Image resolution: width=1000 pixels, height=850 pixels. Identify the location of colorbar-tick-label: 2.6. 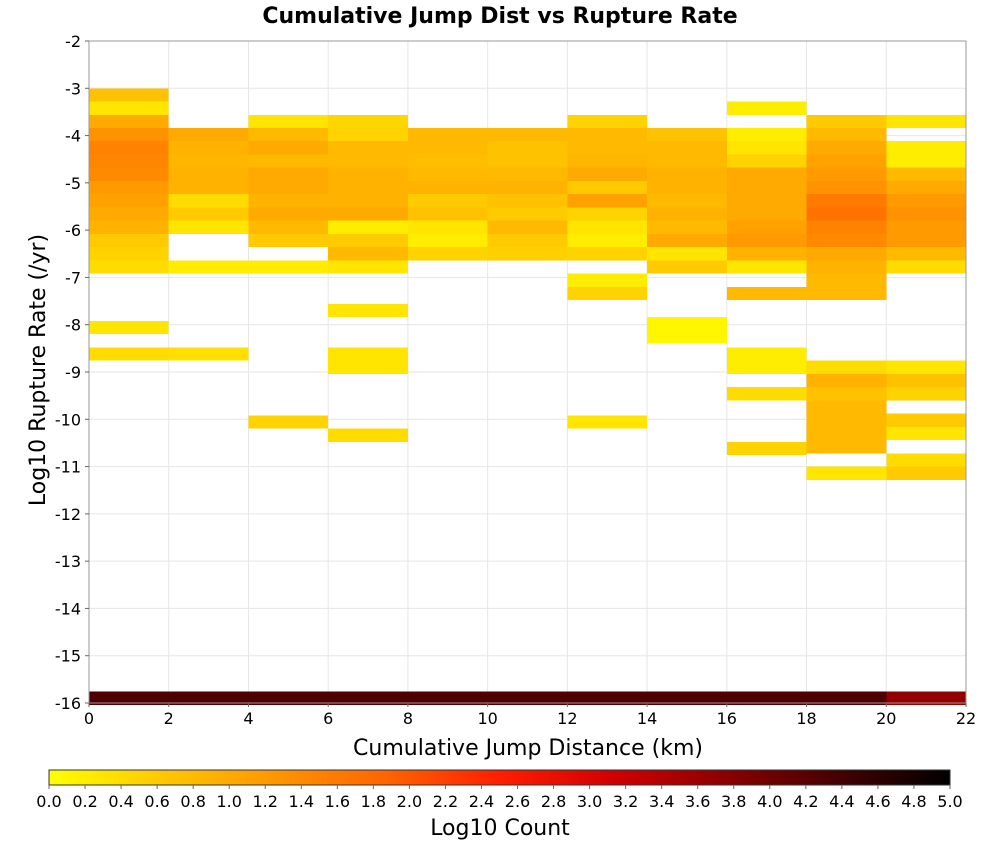
(517, 801).